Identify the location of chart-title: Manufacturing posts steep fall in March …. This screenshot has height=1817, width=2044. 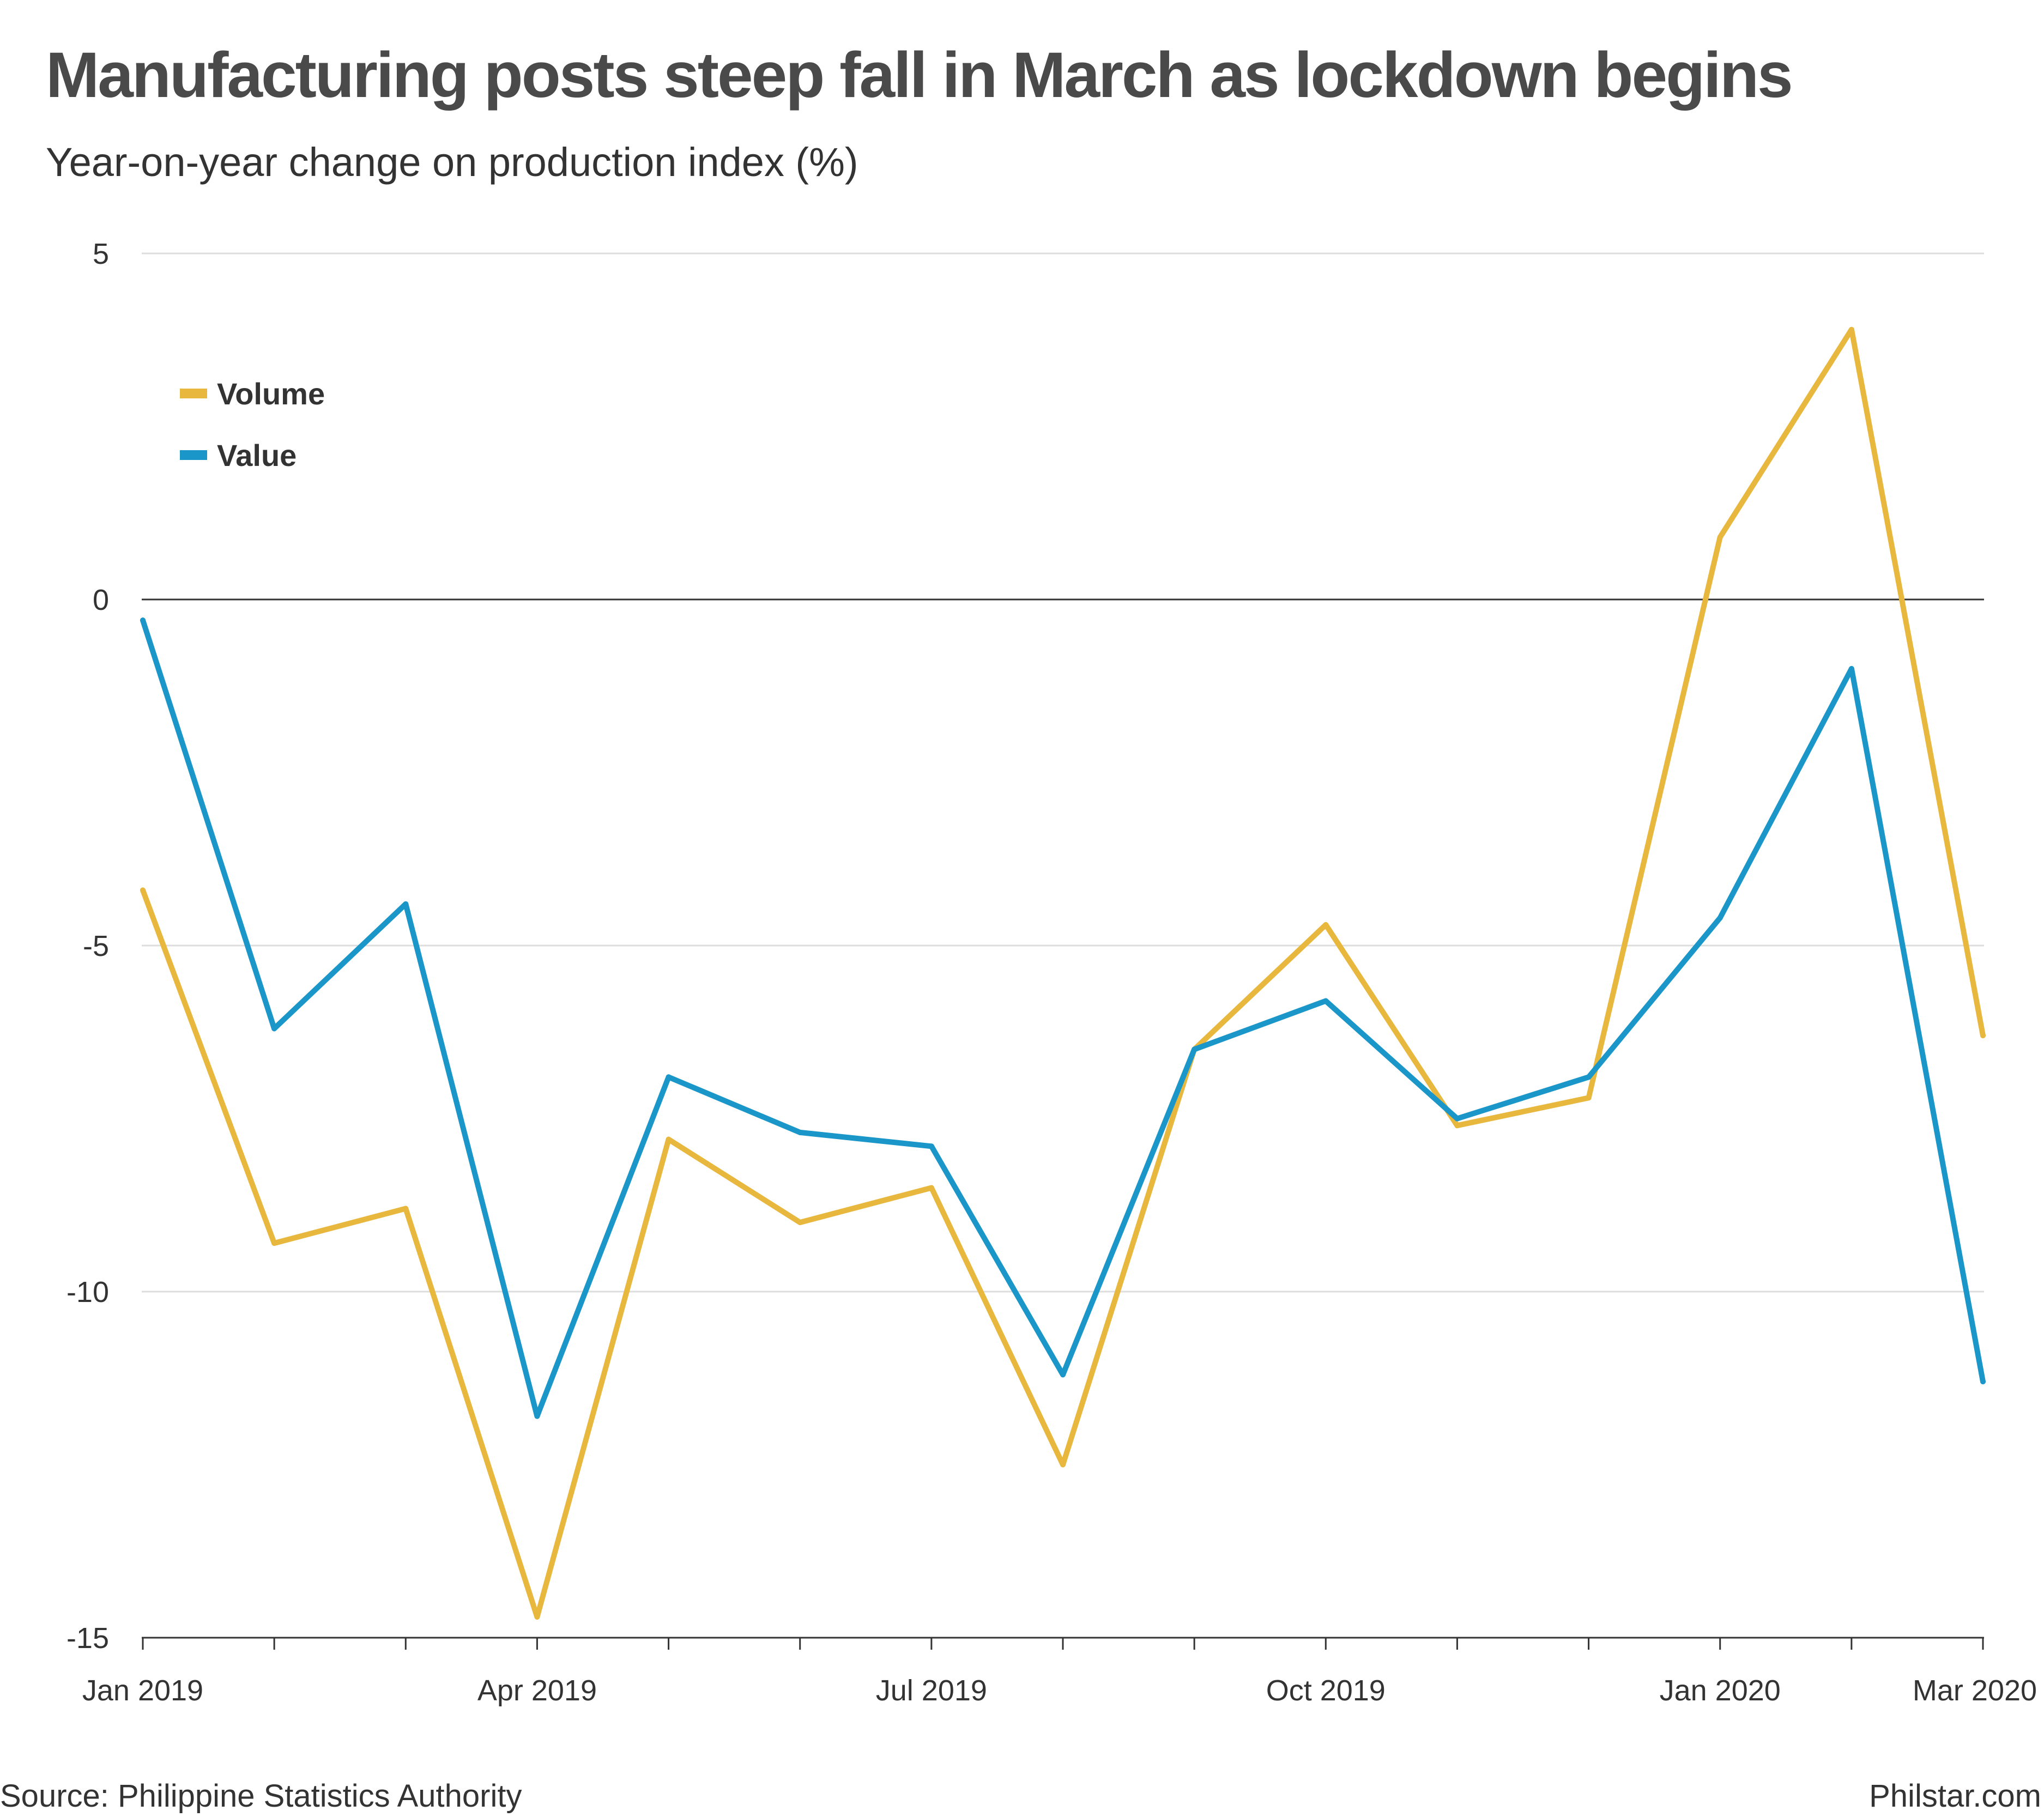
(920, 75).